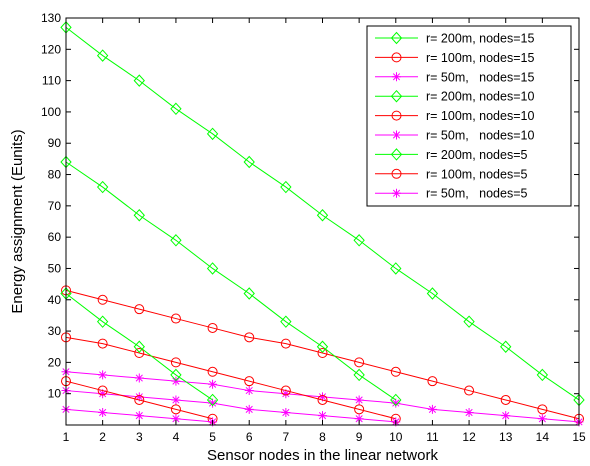 The image size is (590, 466). I want to click on legend-entry: r= 200m, nodes=15, so click(454, 39).